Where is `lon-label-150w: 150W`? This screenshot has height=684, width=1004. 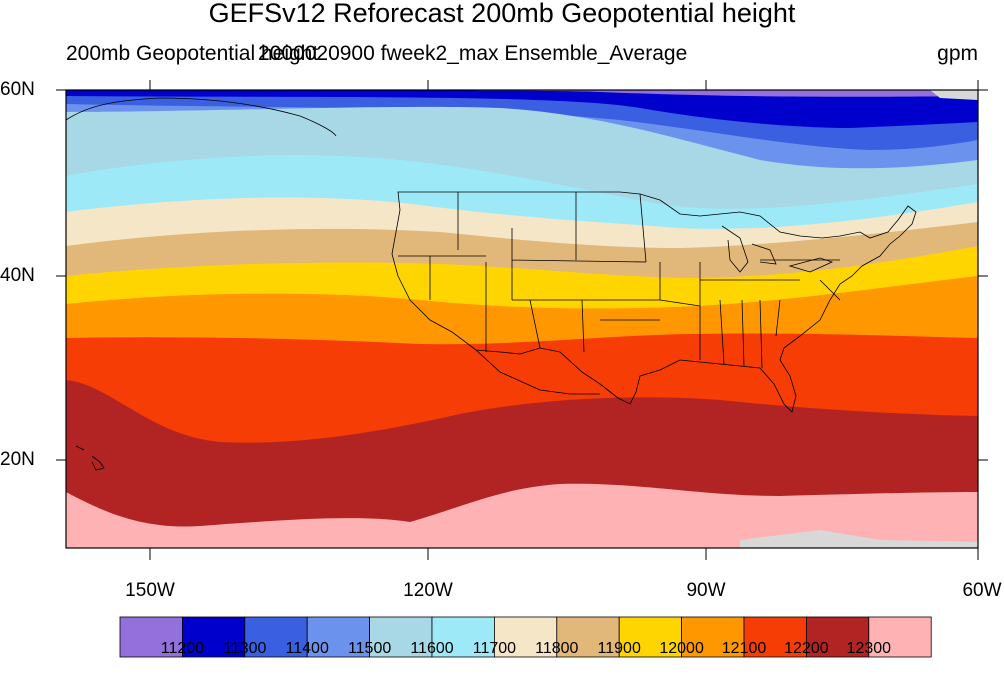
lon-label-150w: 150W is located at coordinates (150, 590).